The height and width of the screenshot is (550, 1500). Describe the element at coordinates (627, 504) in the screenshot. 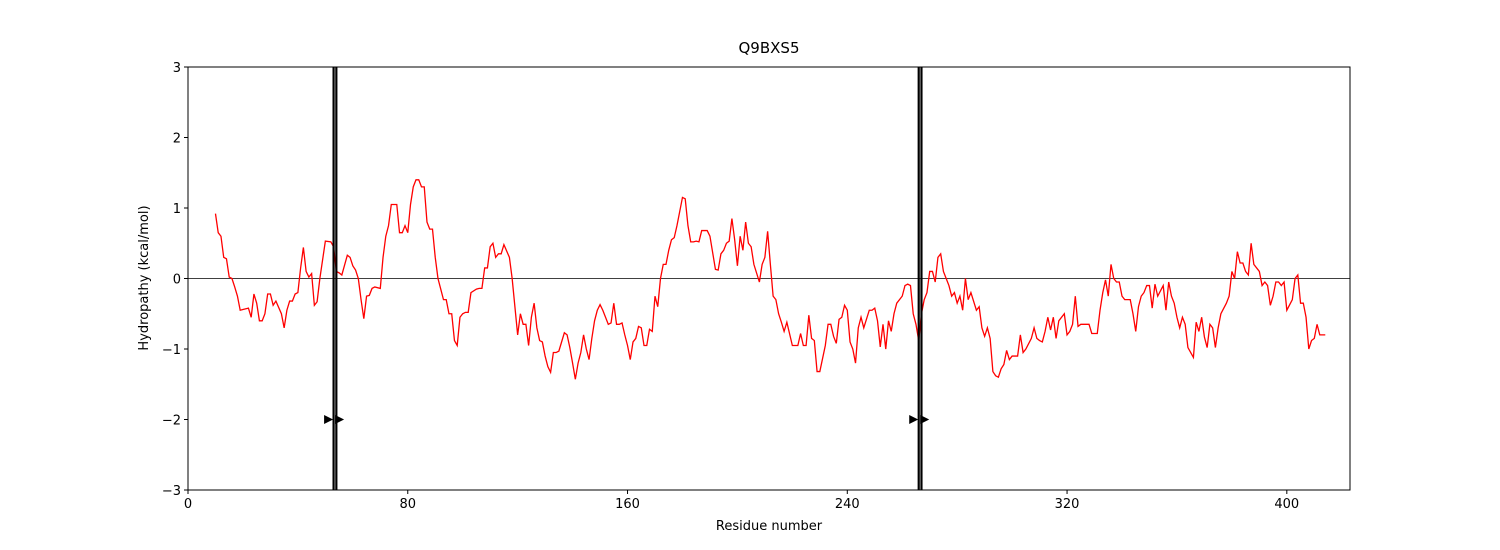

I see `x-tick-label: 160` at that location.